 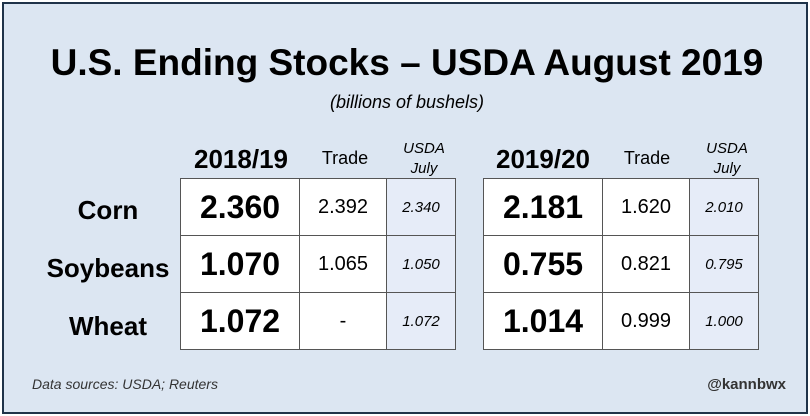 I want to click on soybeans-2018-19-trade: 1.065, so click(x=343, y=264).